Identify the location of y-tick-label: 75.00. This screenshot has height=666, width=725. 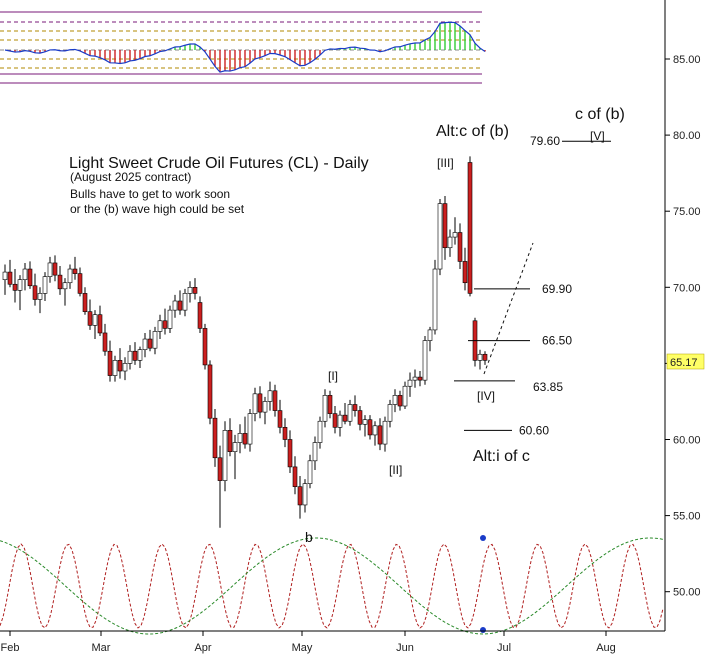
(687, 212).